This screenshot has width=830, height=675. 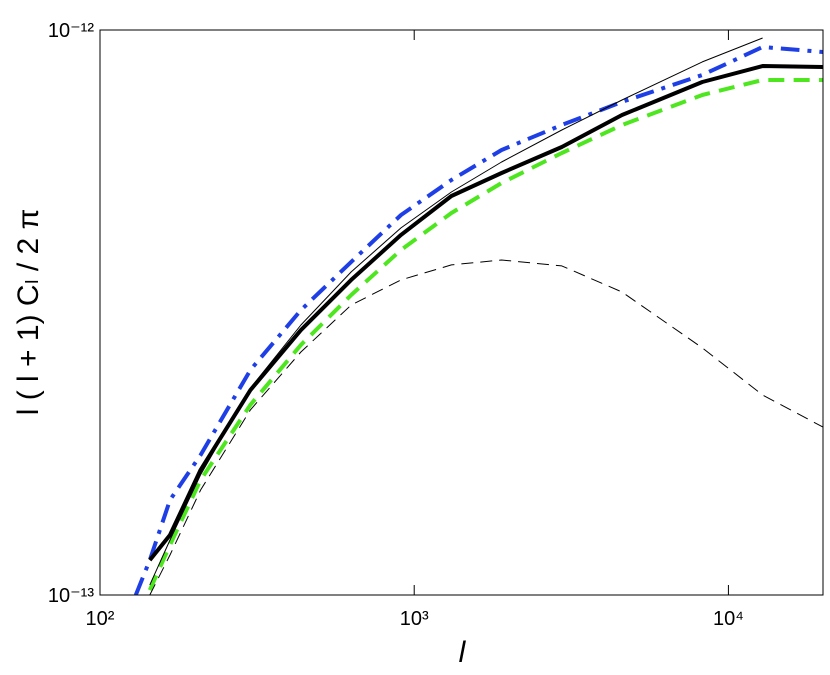 What do you see at coordinates (71, 596) in the screenshot?
I see `y-tick-label: 10⁻¹³` at bounding box center [71, 596].